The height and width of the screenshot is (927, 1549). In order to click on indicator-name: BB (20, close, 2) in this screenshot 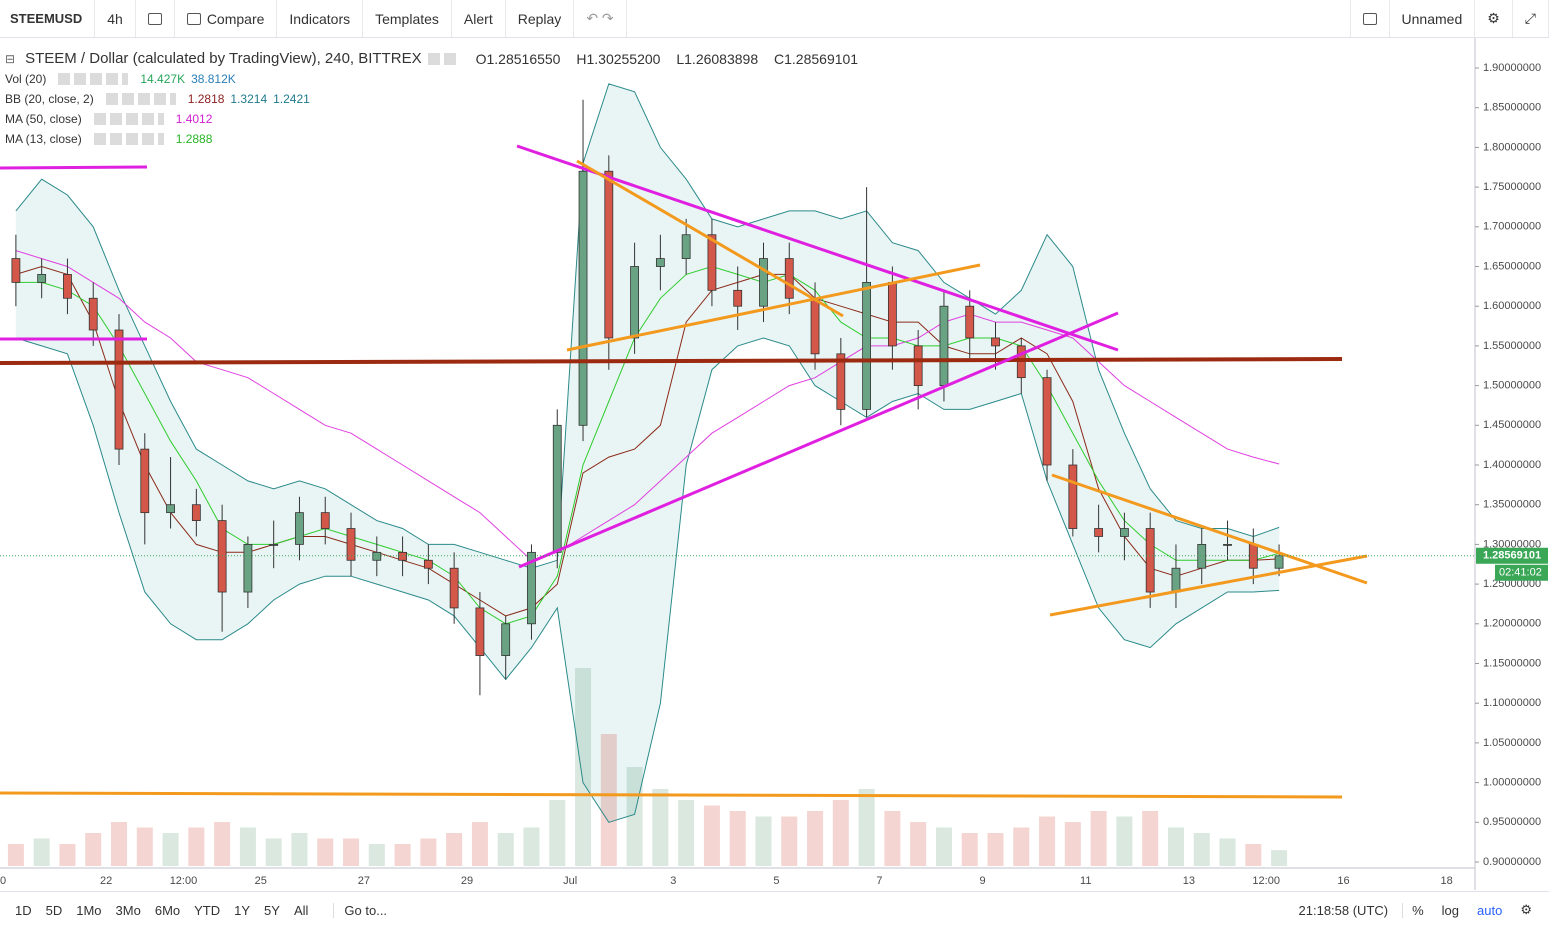, I will do `click(49, 99)`.